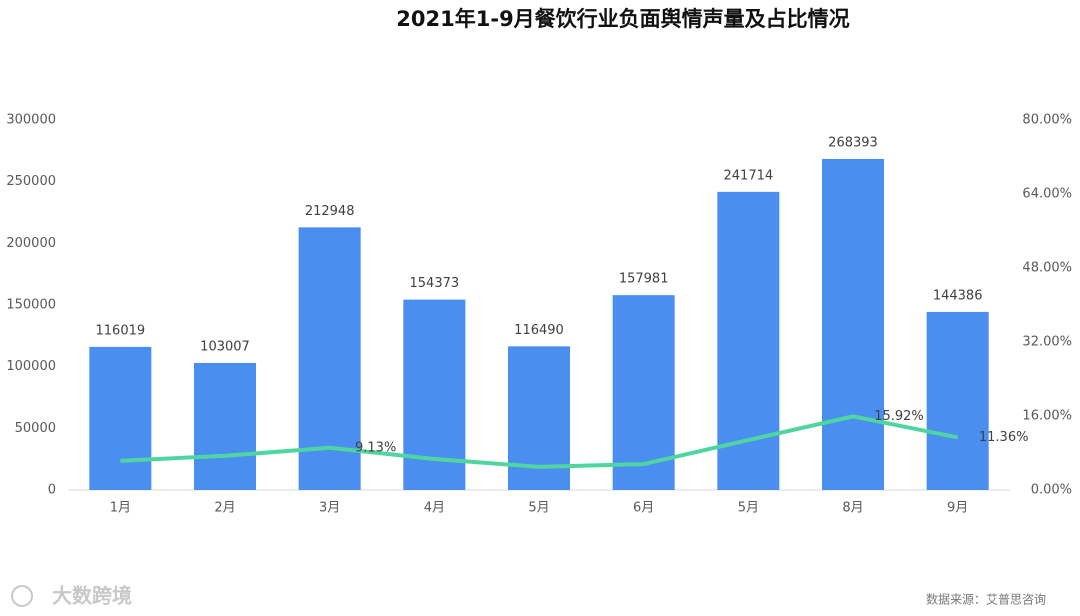  I want to click on x-tick-label: 3月, so click(329, 508).